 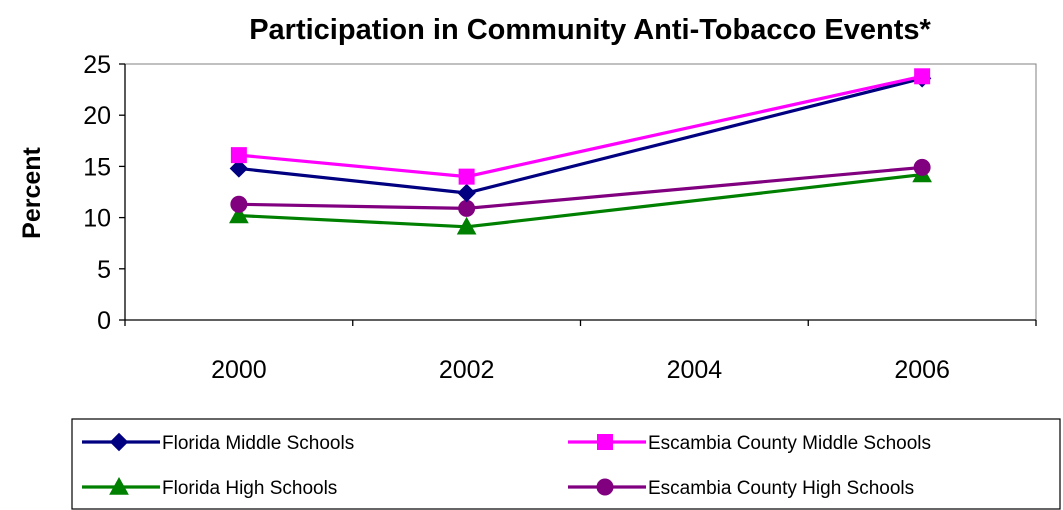 I want to click on series-escambia-county-high-schools, so click(x=580, y=187).